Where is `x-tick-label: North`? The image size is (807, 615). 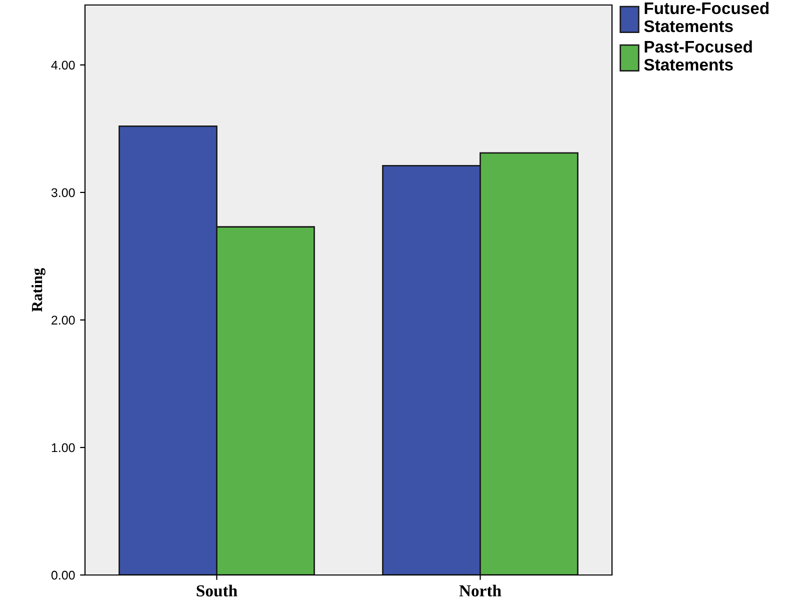 x-tick-label: North is located at coordinates (480, 590).